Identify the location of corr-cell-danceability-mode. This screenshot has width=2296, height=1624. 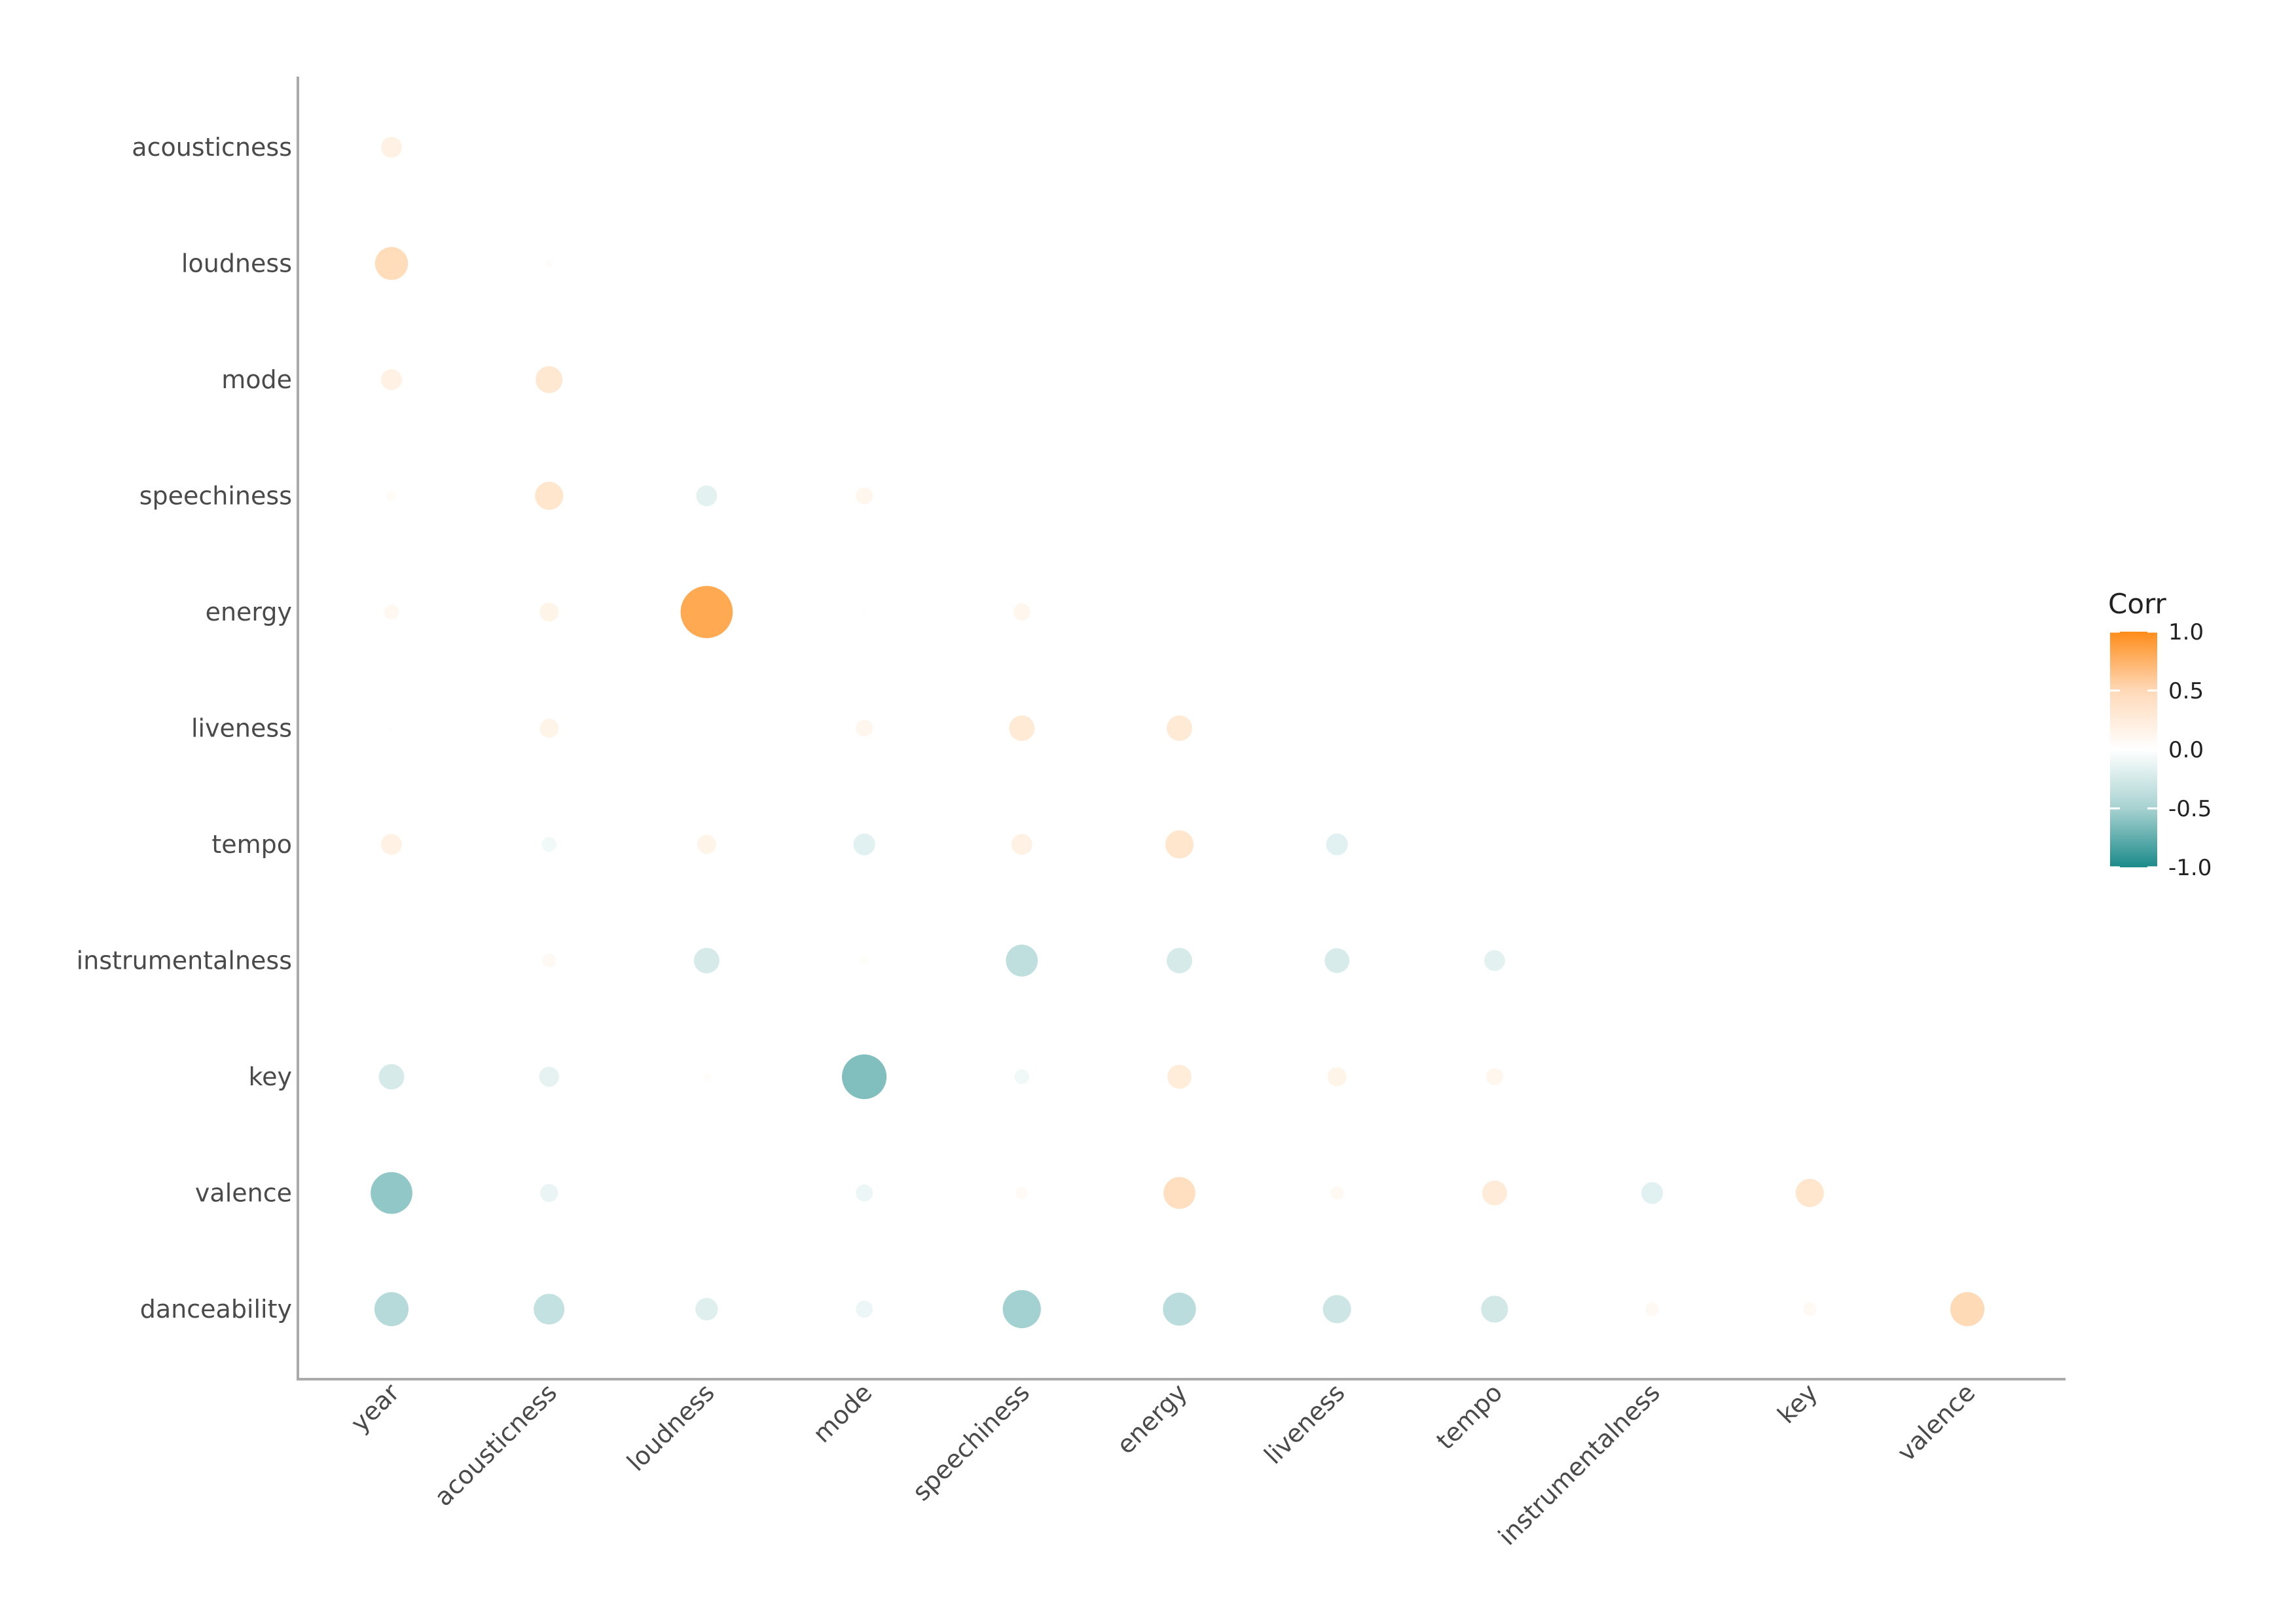
(864, 1309).